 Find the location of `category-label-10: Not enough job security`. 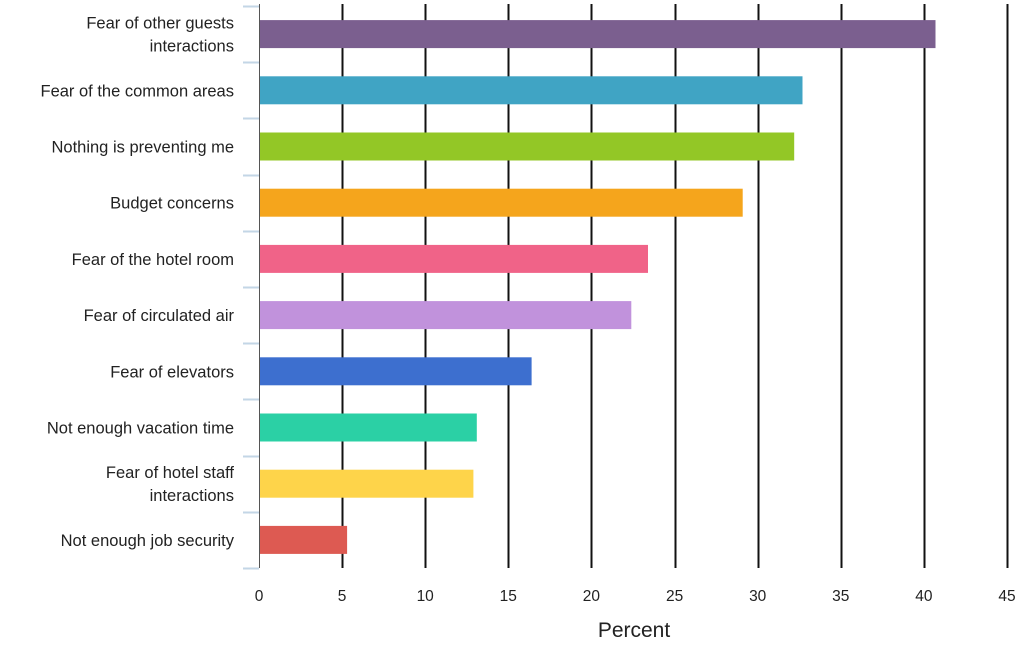

category-label-10: Not enough job security is located at coordinates (148, 541).